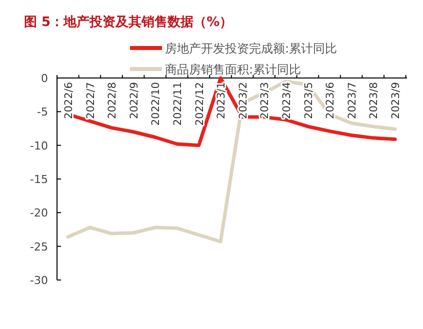 This screenshot has width=423, height=329. What do you see at coordinates (39, 145) in the screenshot?
I see `y-tick-label: -10` at bounding box center [39, 145].